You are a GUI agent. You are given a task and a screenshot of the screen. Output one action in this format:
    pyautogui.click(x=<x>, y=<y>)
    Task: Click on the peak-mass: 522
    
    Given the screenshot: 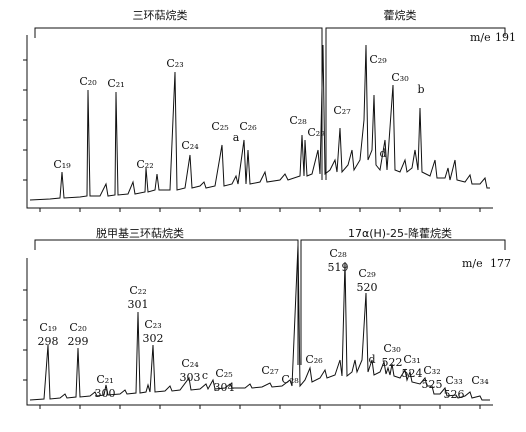 What is the action you would take?
    pyautogui.click(x=392, y=362)
    